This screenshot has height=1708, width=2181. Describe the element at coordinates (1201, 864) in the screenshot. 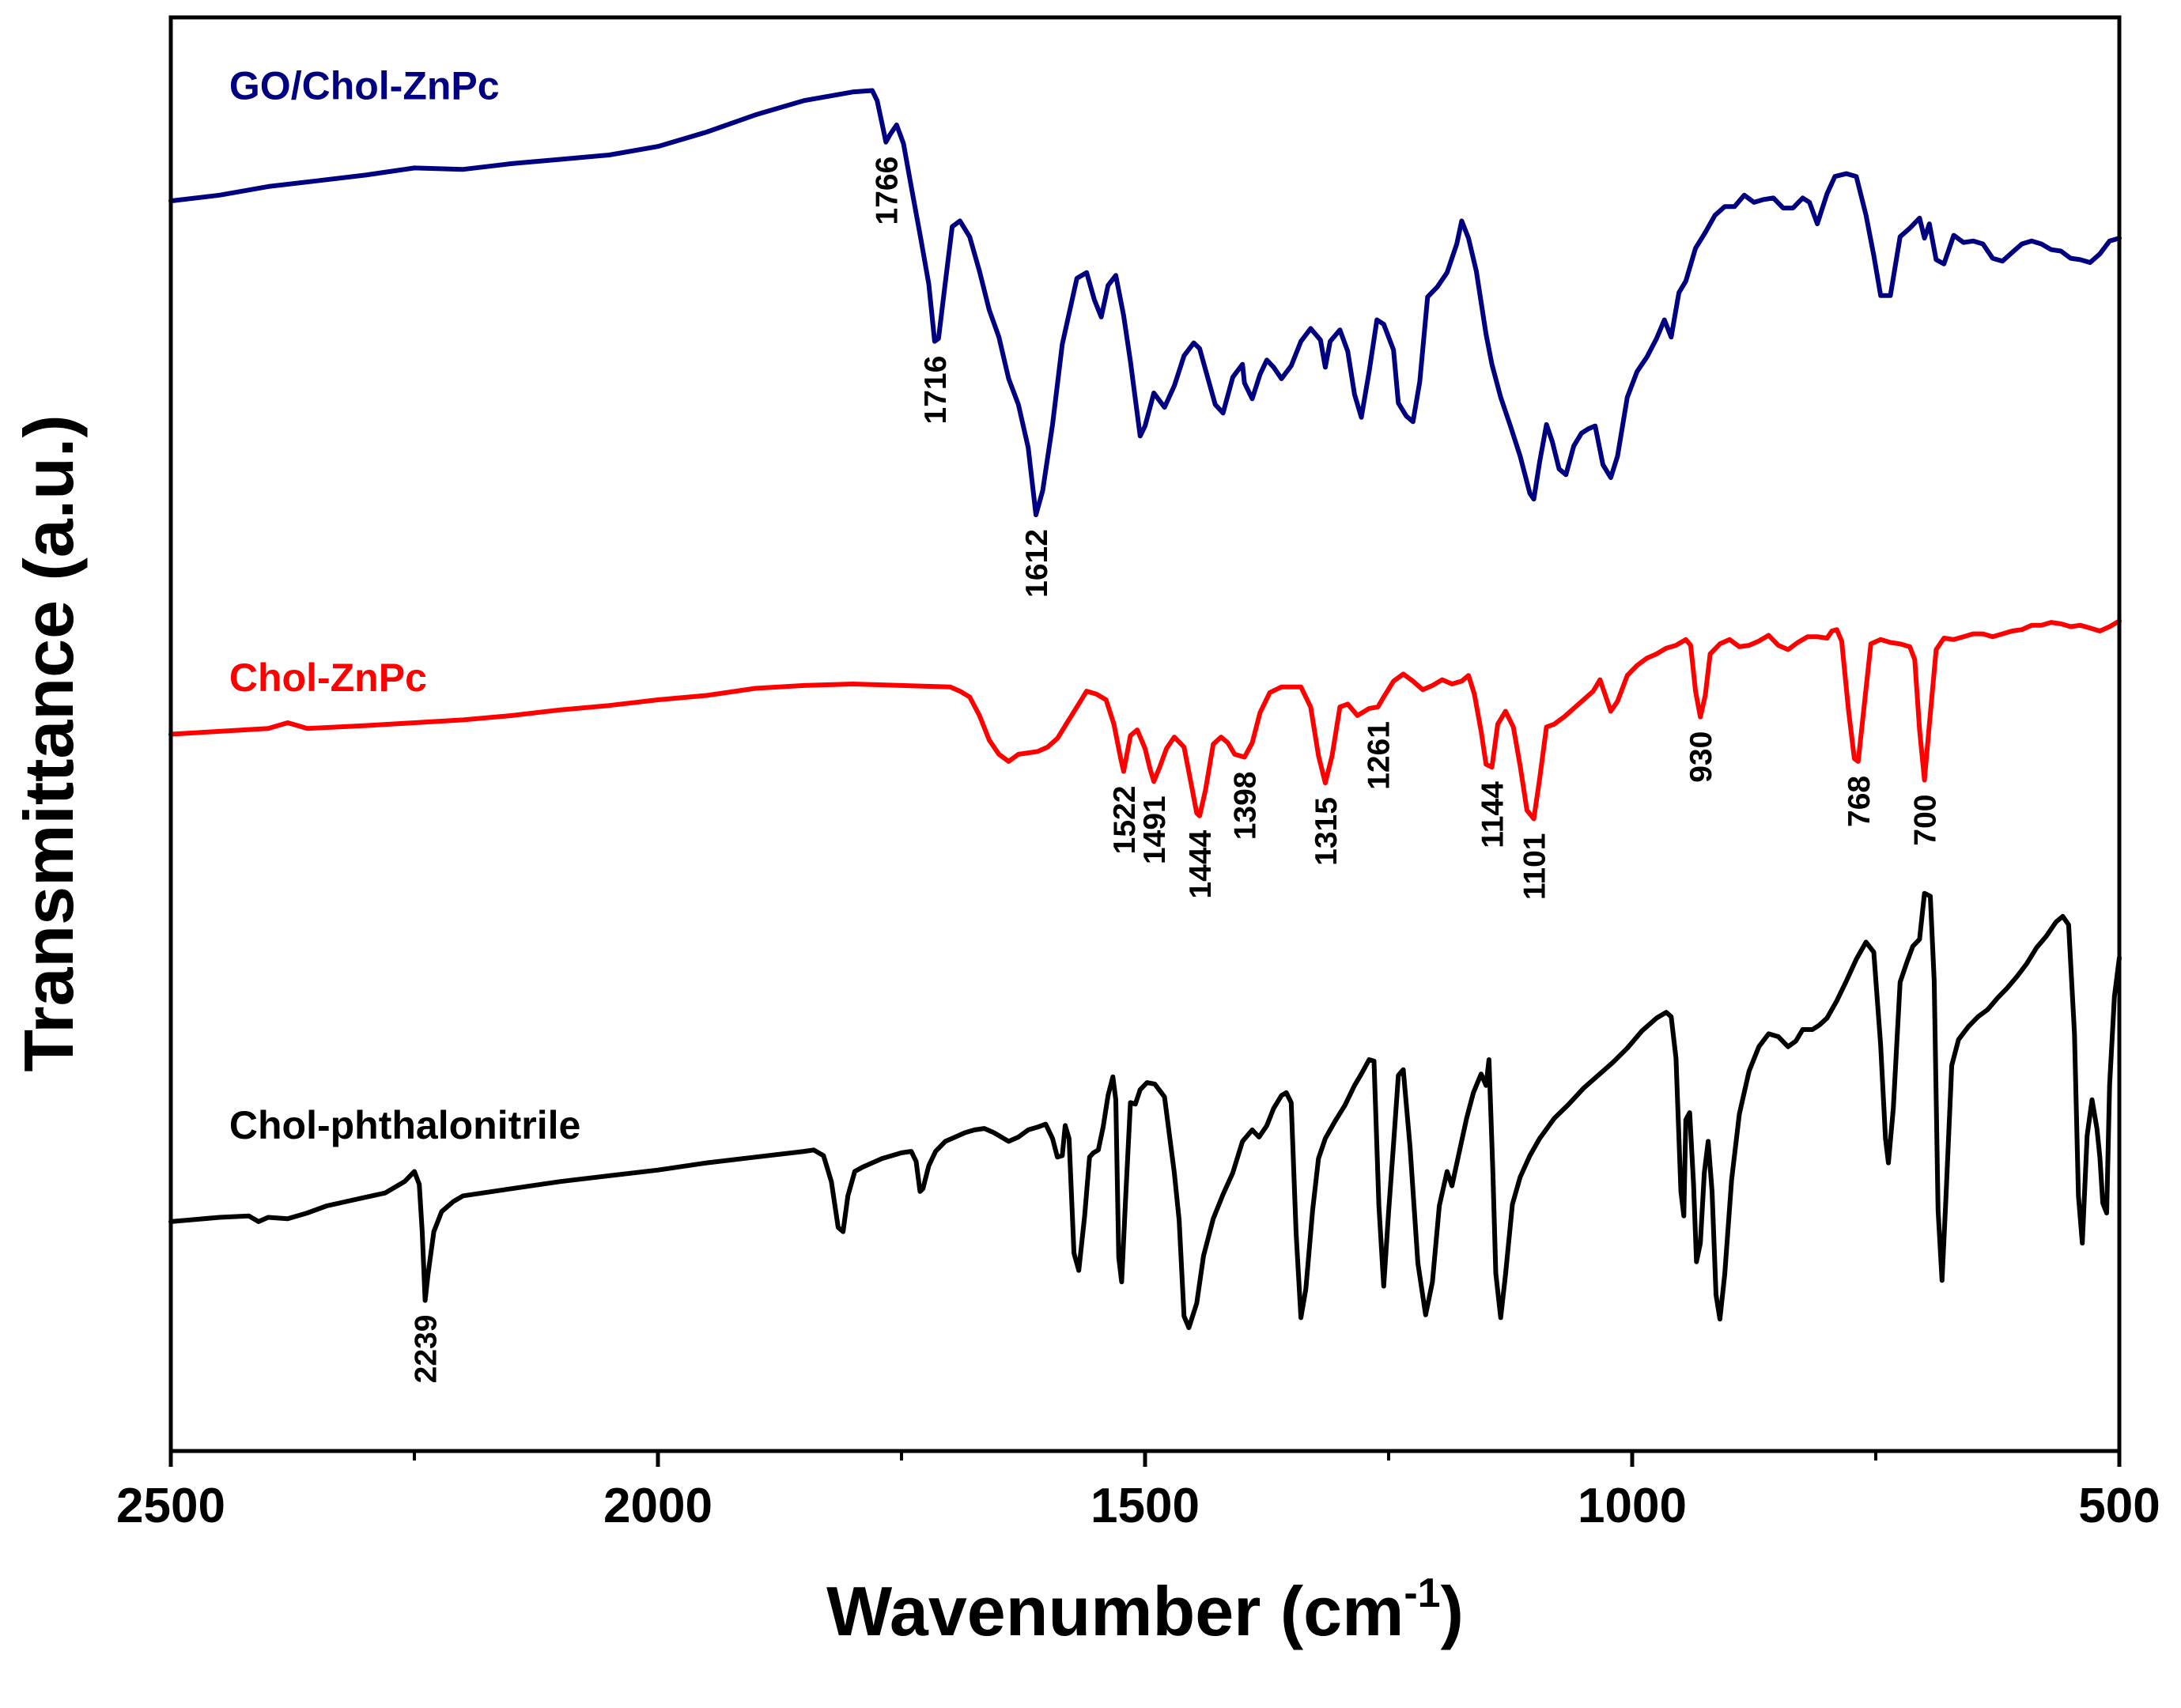

I see `peak-label: 1444` at that location.